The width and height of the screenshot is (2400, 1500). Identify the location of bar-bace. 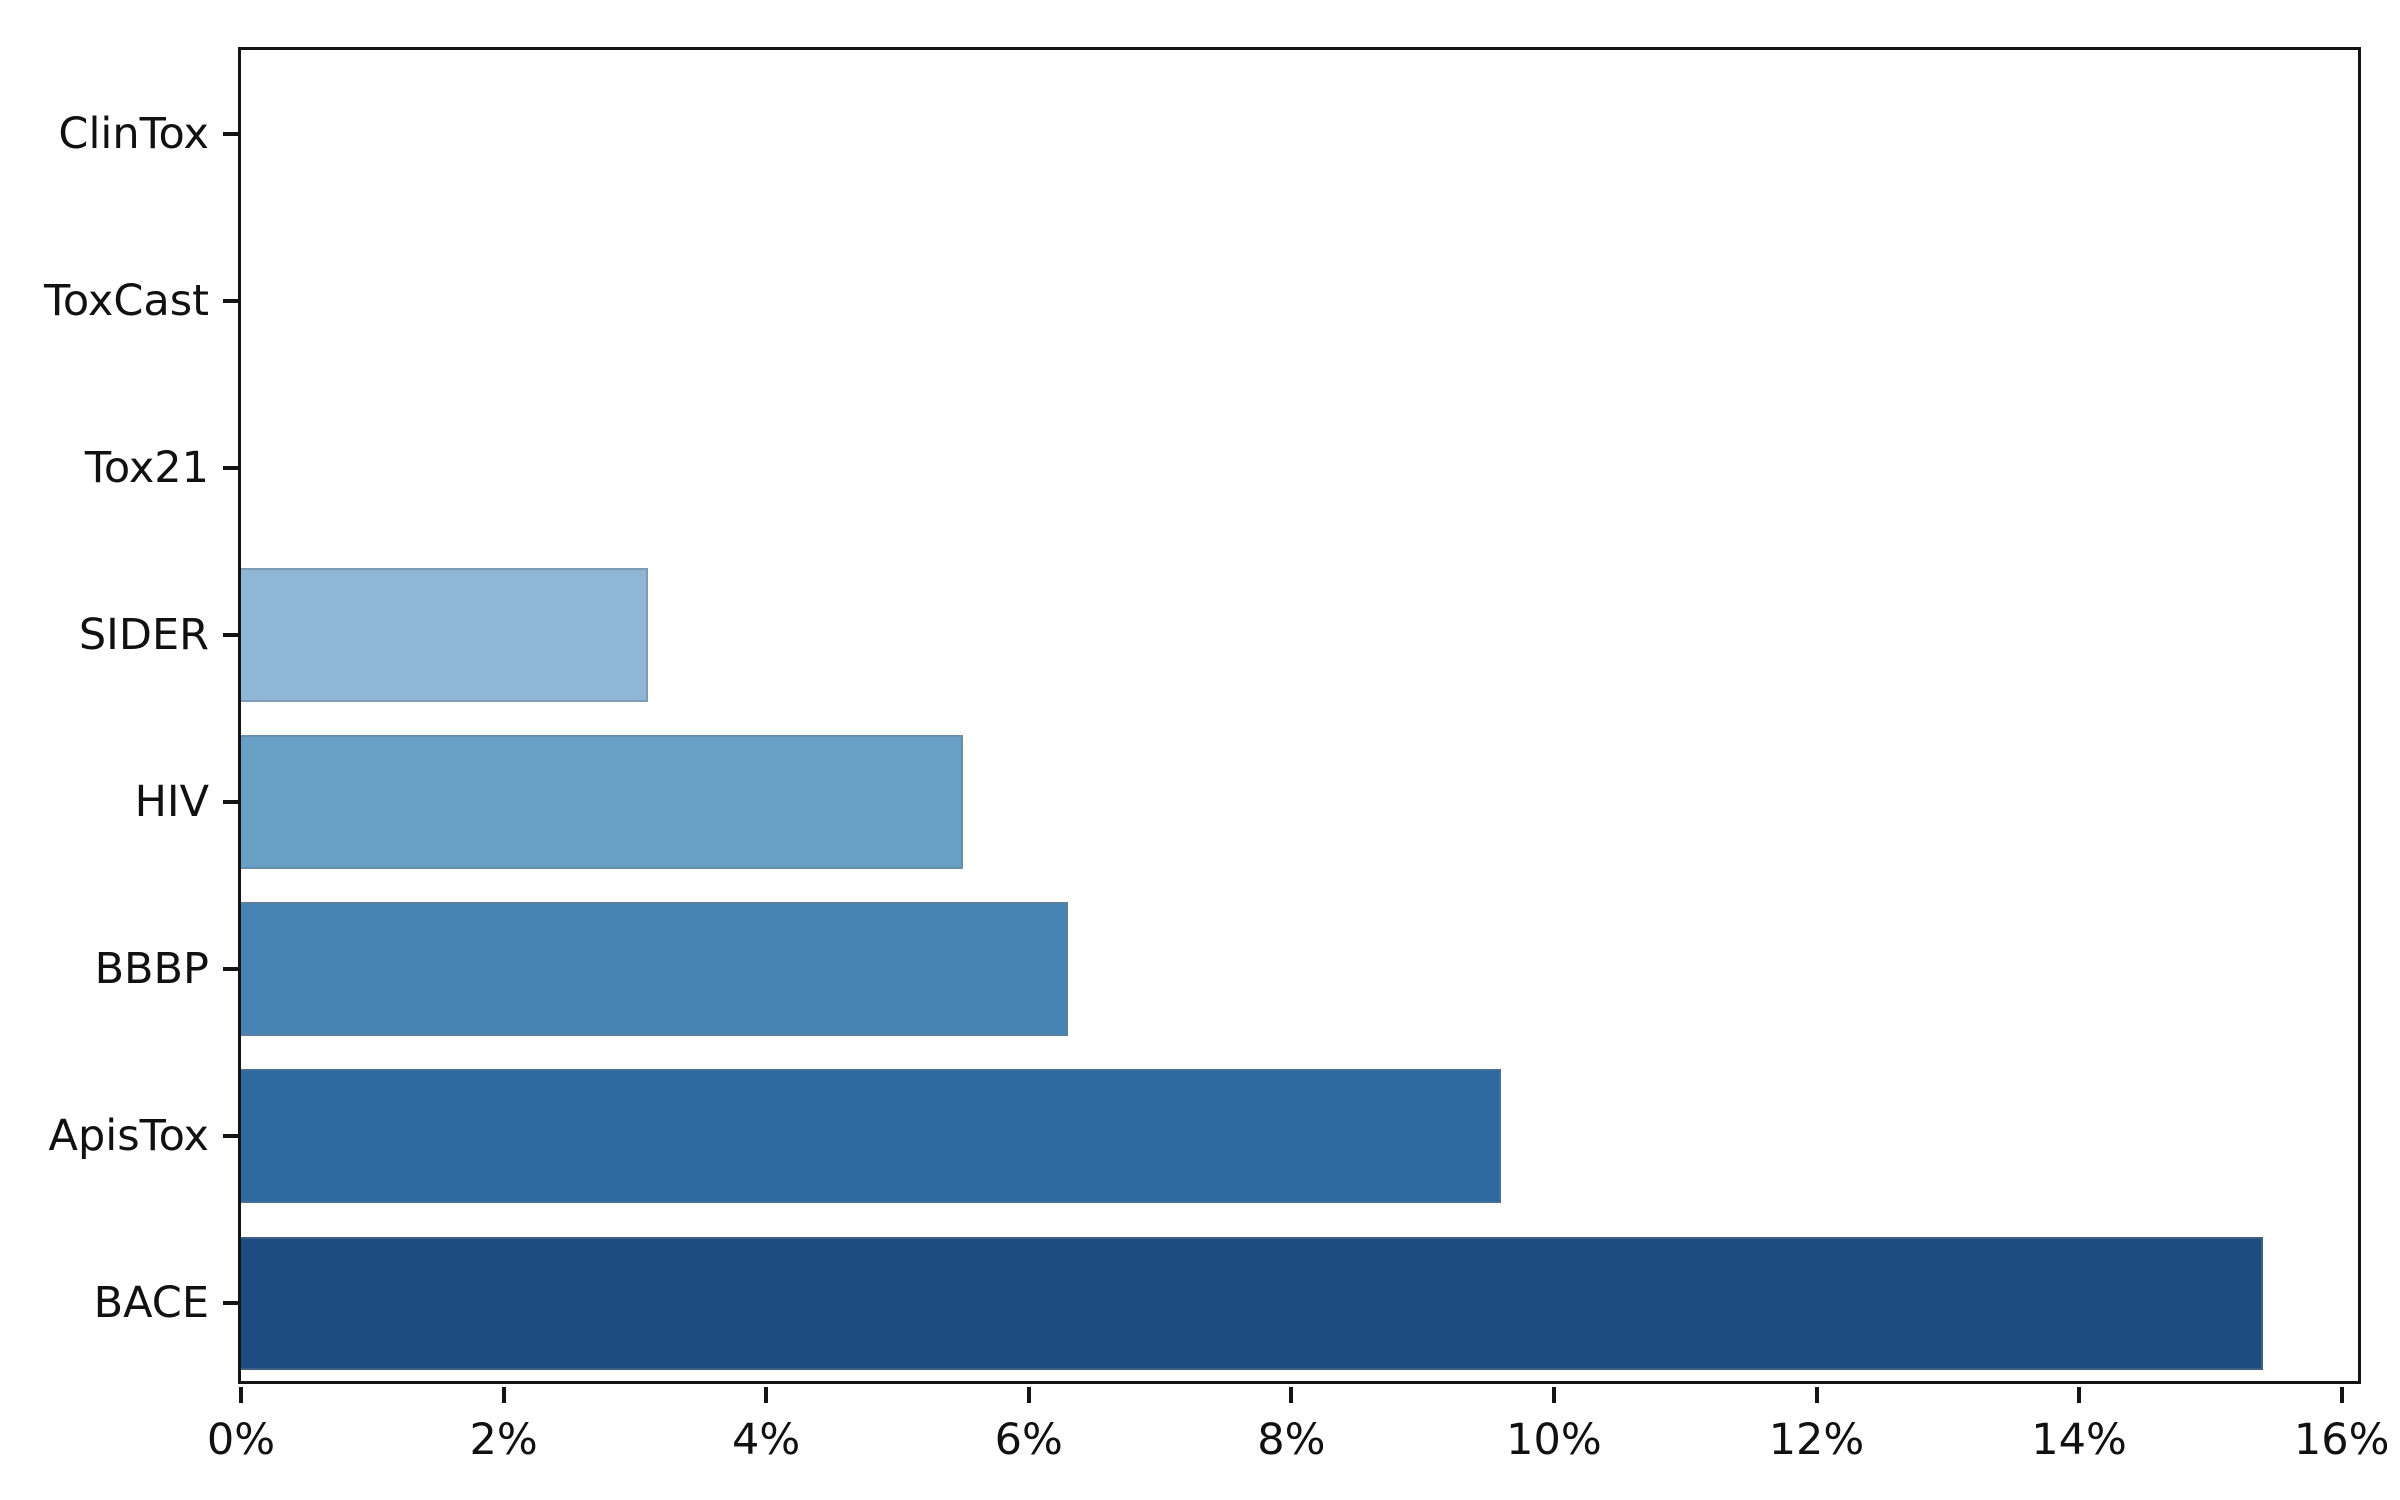
(1252, 1303).